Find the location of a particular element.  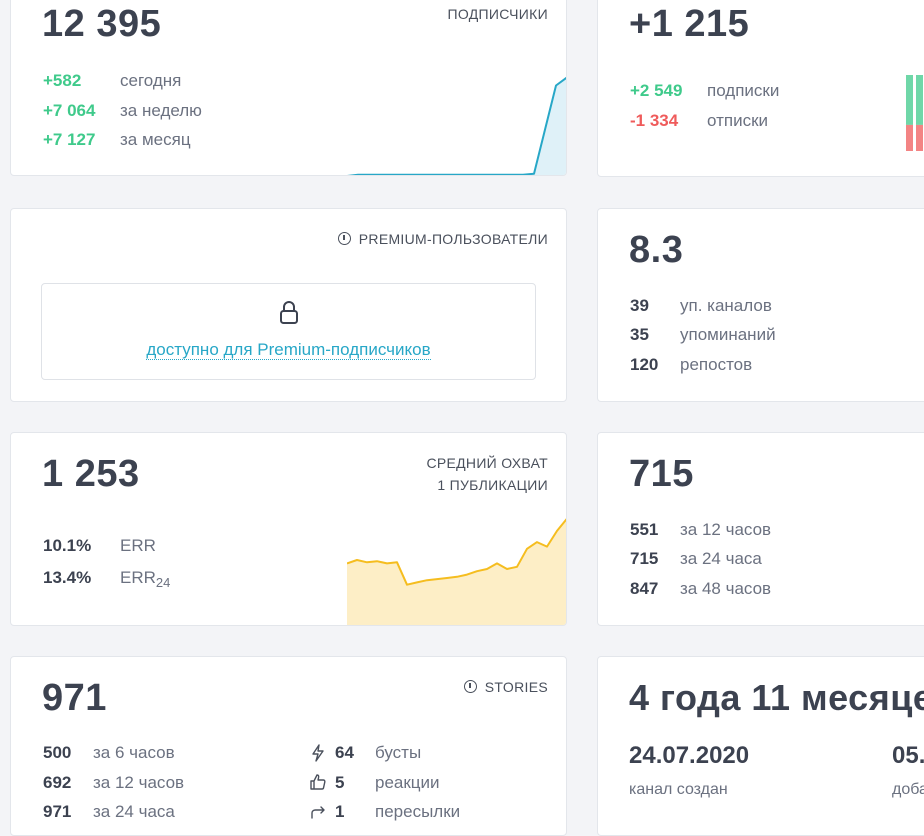

thumbs-up-icon is located at coordinates (318, 782).